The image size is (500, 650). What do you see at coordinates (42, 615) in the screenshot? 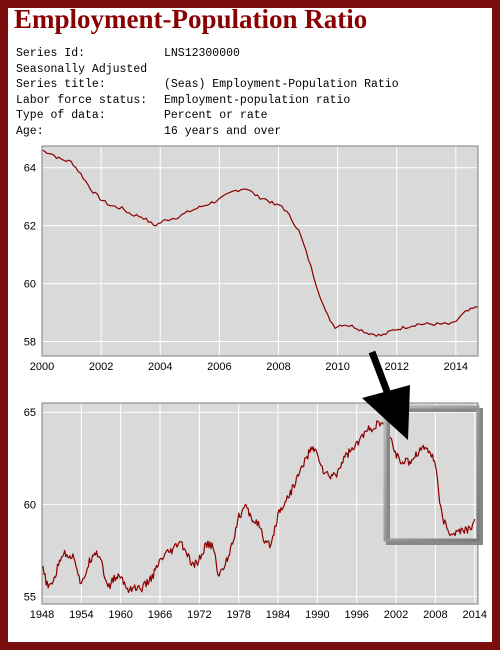
I see `x-tick-label: 1948` at bounding box center [42, 615].